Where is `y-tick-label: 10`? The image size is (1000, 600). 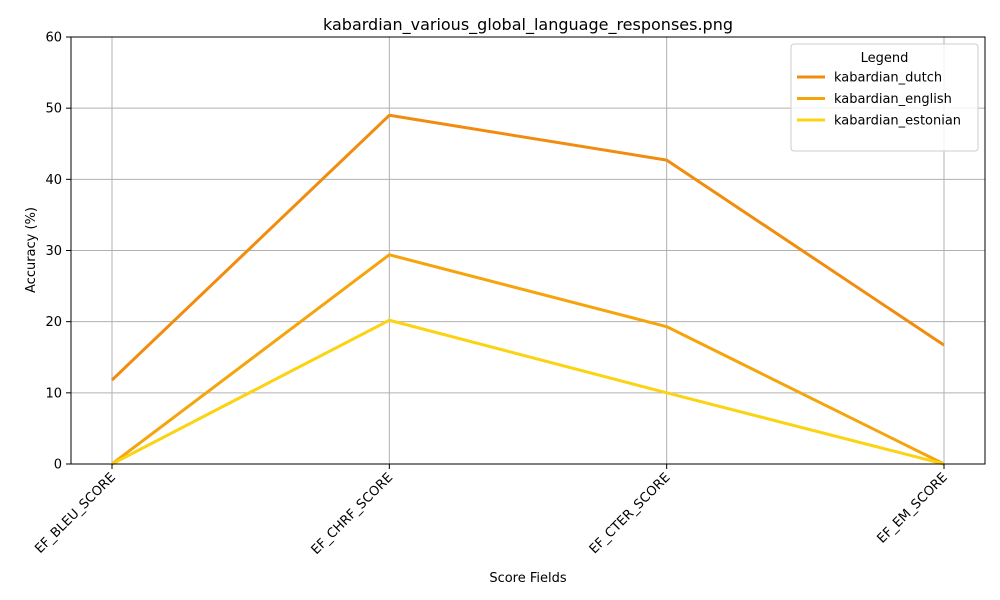 y-tick-label: 10 is located at coordinates (53, 393).